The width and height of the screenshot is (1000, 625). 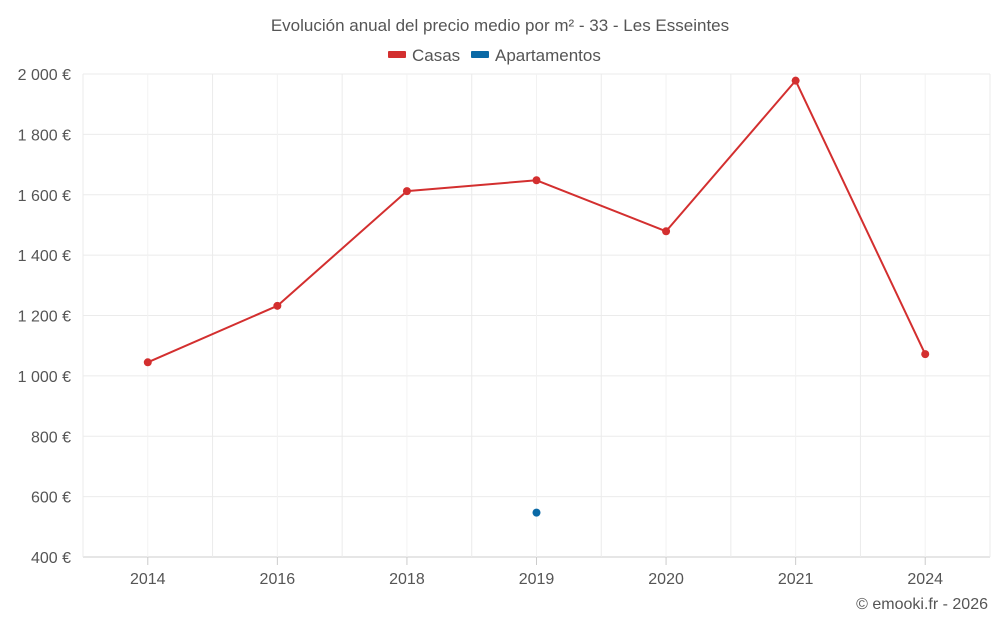 I want to click on x-tick-label: 2018, so click(x=407, y=579).